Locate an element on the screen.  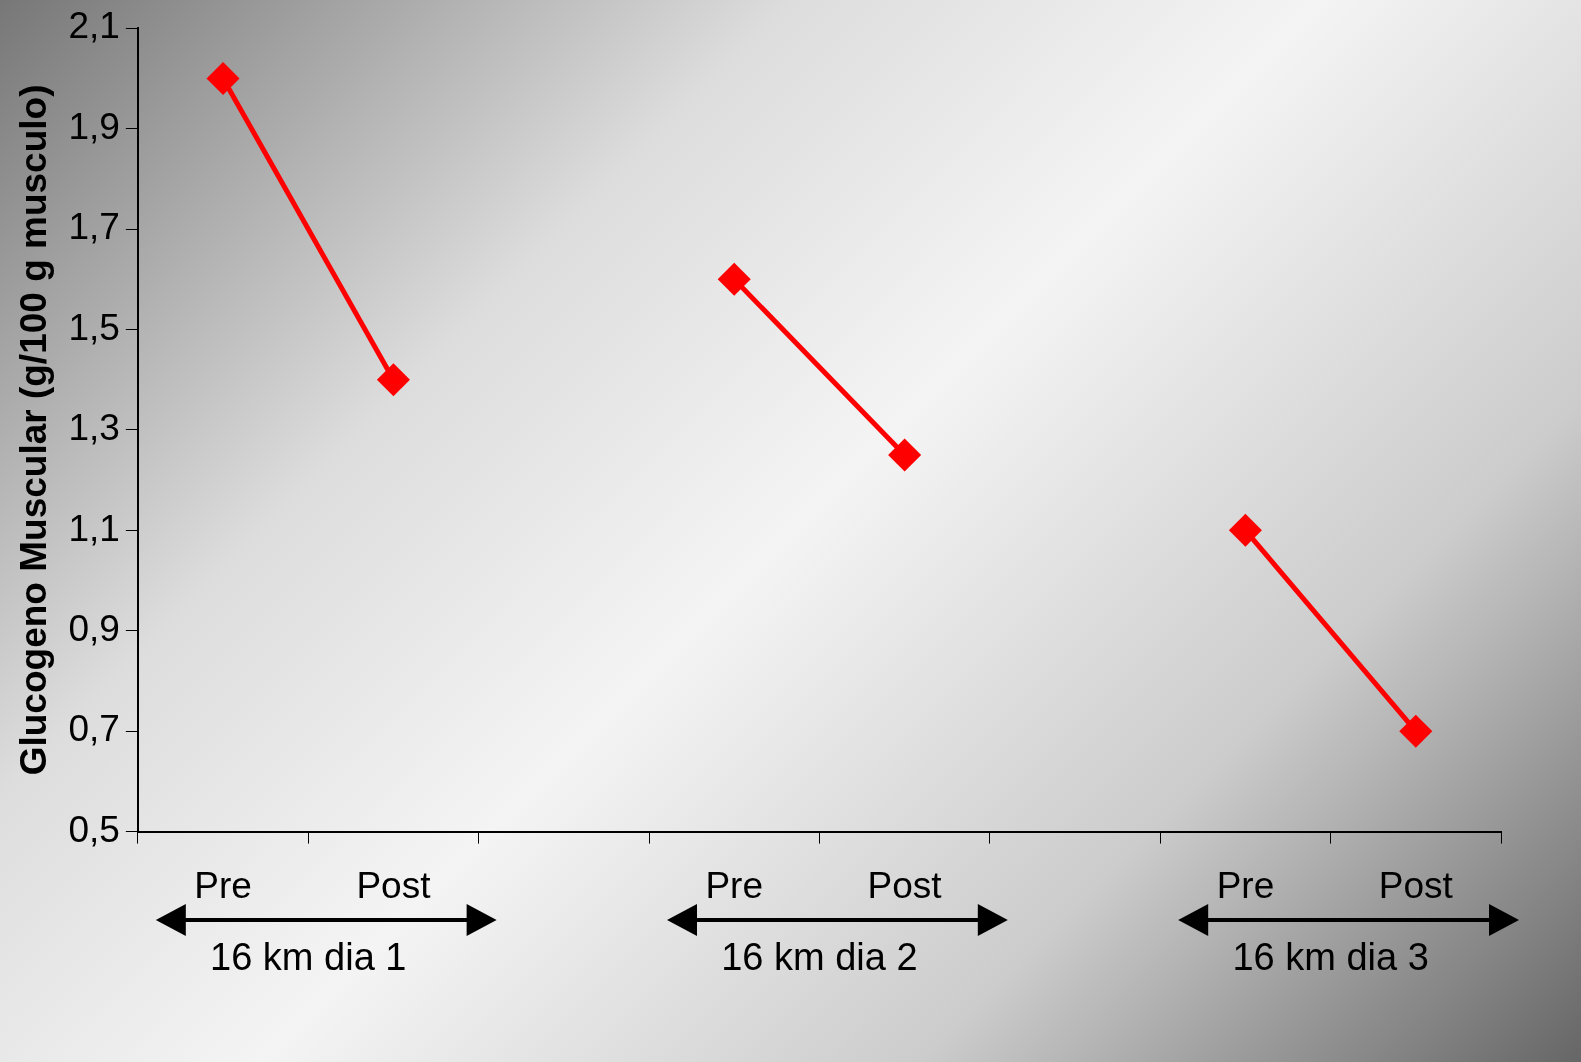
y-tick-label: 1,9 is located at coordinates (94, 126).